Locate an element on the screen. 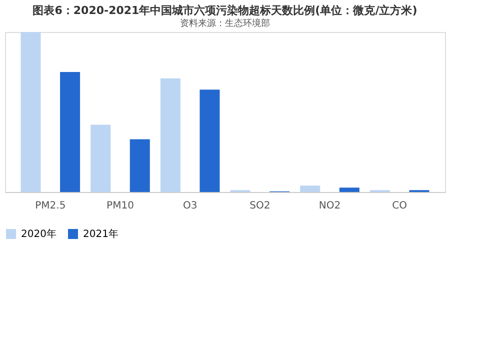 The height and width of the screenshot is (362, 500). x-tick-label: PM10 is located at coordinates (120, 206).